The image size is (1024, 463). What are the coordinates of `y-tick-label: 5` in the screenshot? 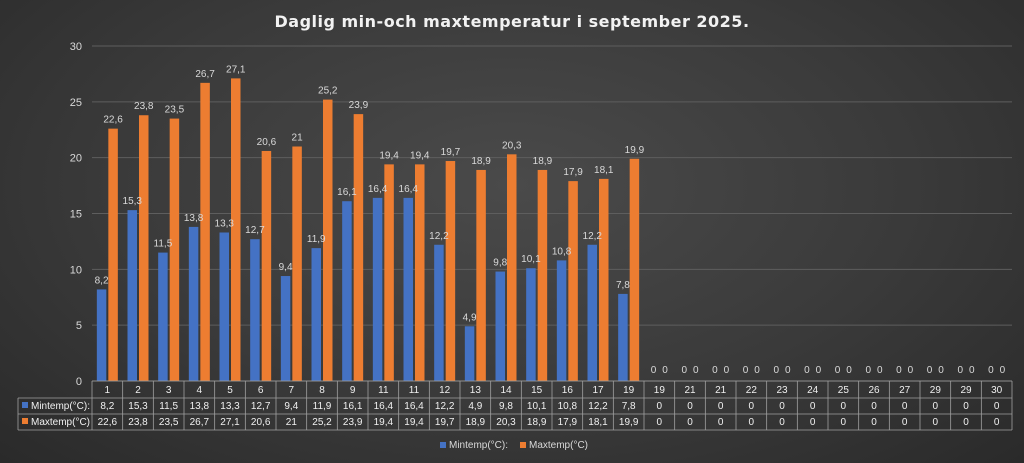 It's located at (79, 326).